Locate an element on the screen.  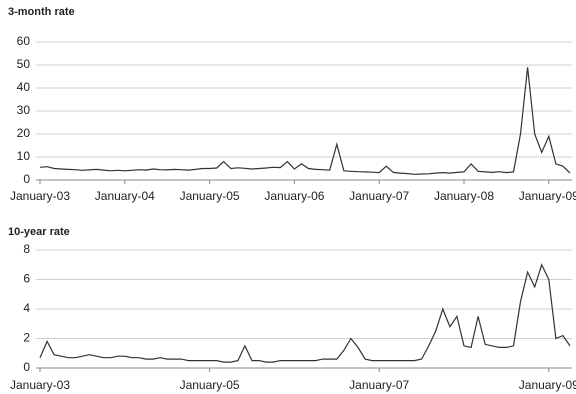
y-tick-label: 60 is located at coordinates (24, 41).